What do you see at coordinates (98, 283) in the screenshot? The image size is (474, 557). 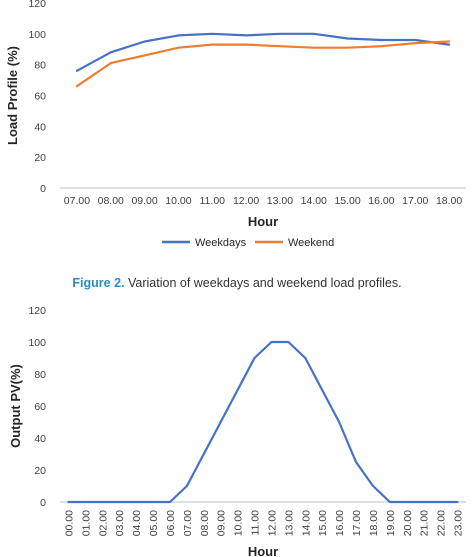 I see `caption-label: Figure 2.` at bounding box center [98, 283].